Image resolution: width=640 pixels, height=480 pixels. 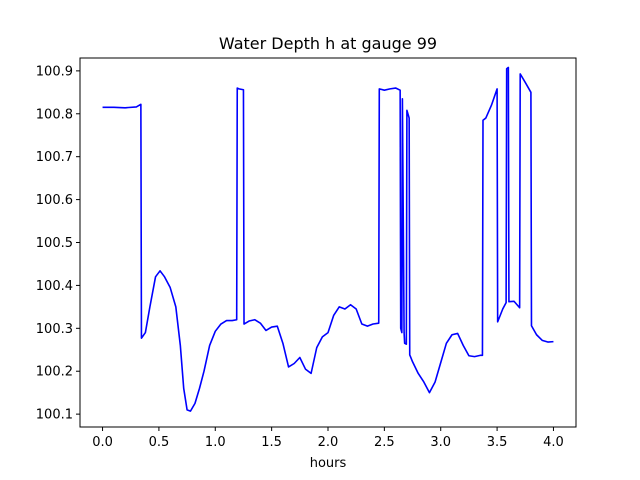 What do you see at coordinates (54, 157) in the screenshot?
I see `y-tick-label: 100.7` at bounding box center [54, 157].